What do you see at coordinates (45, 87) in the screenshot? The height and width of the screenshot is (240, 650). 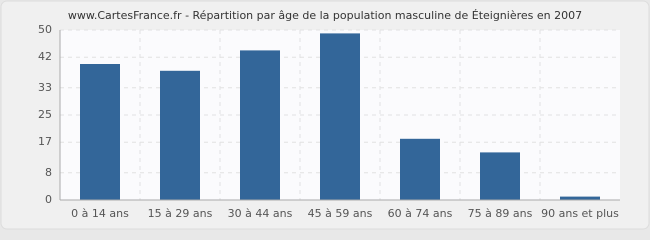 I see `y-tick-label: 33` at bounding box center [45, 87].